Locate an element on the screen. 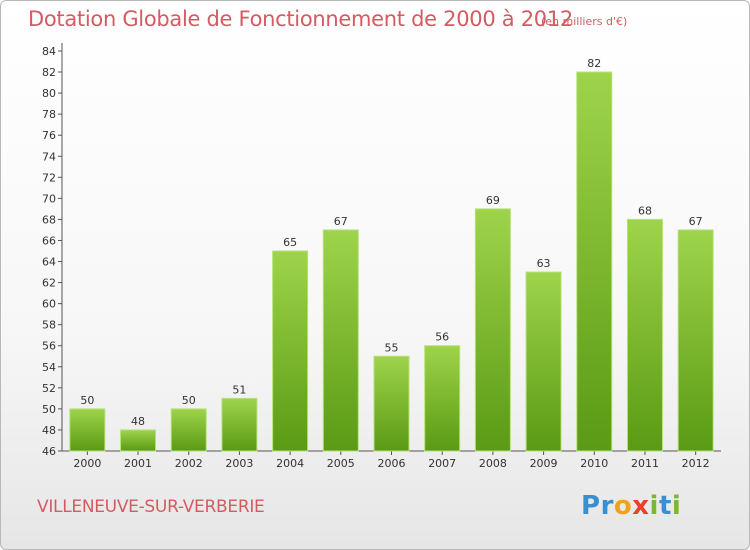  x-tick-label: 2004 is located at coordinates (290, 463).